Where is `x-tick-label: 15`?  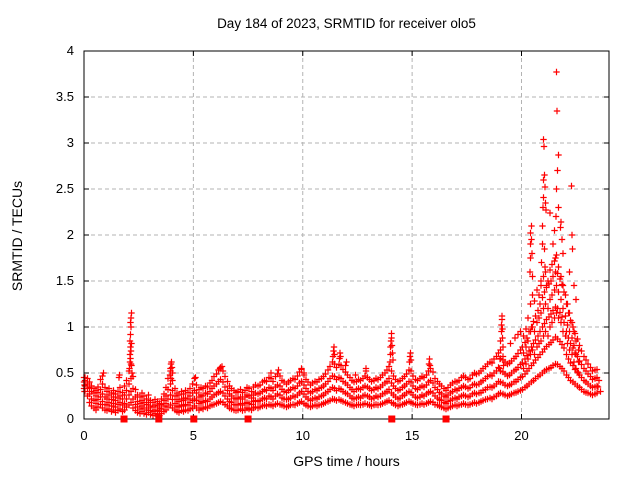 x-tick-label: 15 is located at coordinates (412, 435).